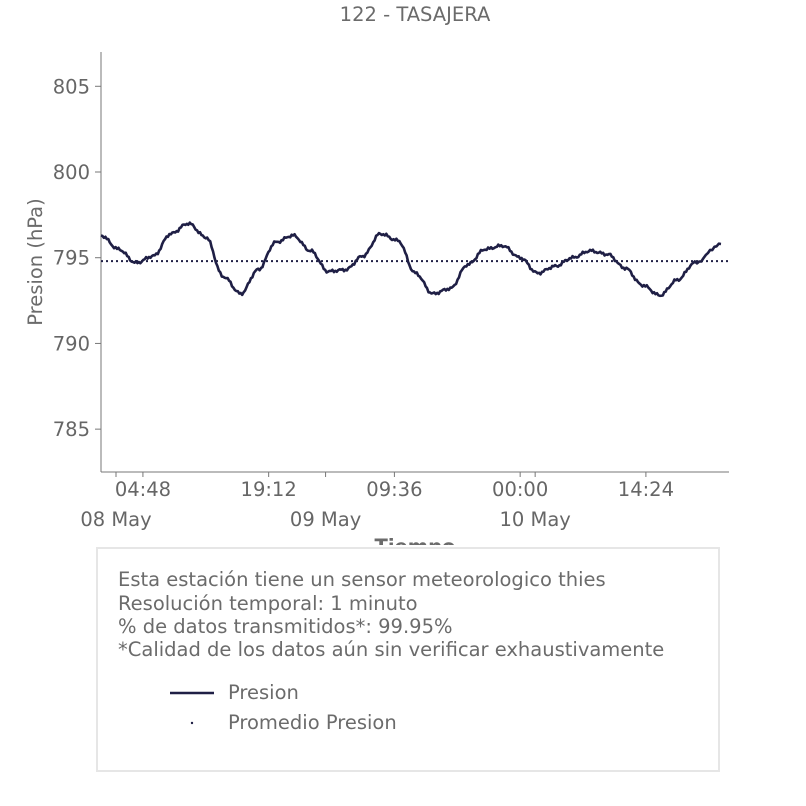  I want to click on pressure-series-line, so click(411, 259).